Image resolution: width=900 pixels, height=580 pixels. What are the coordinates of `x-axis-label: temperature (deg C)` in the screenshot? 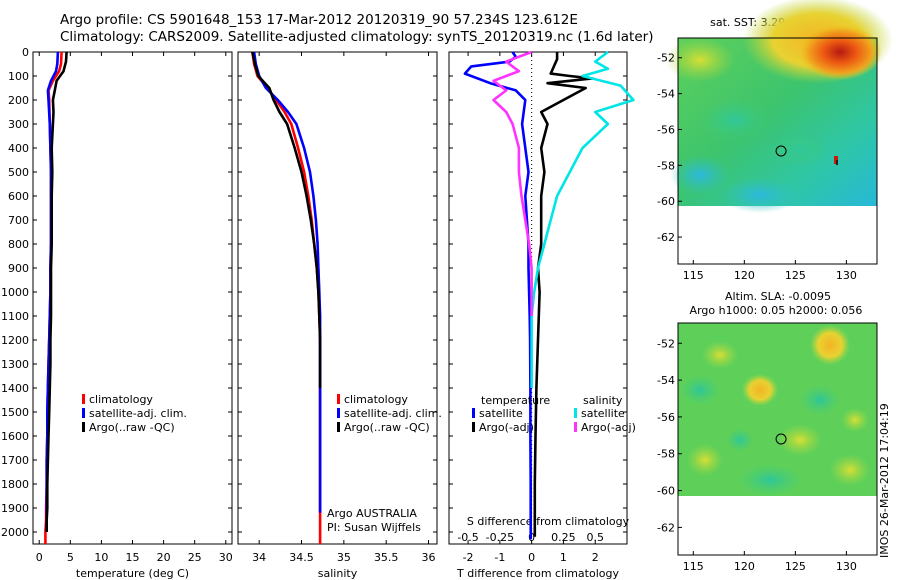 It's located at (132, 573).